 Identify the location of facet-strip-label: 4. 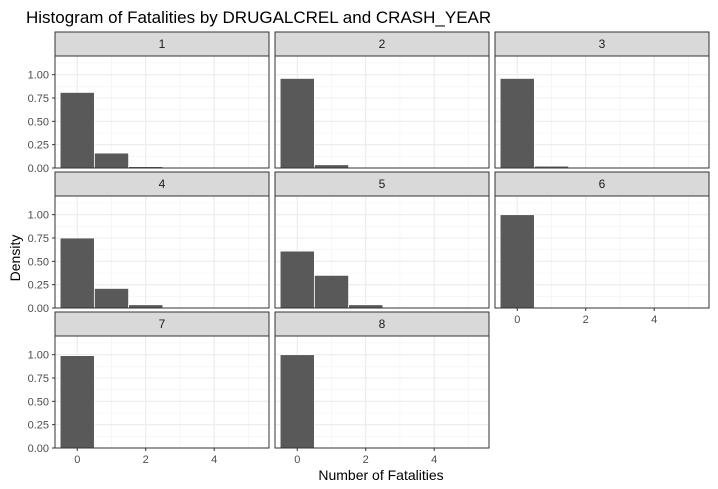
(162, 184).